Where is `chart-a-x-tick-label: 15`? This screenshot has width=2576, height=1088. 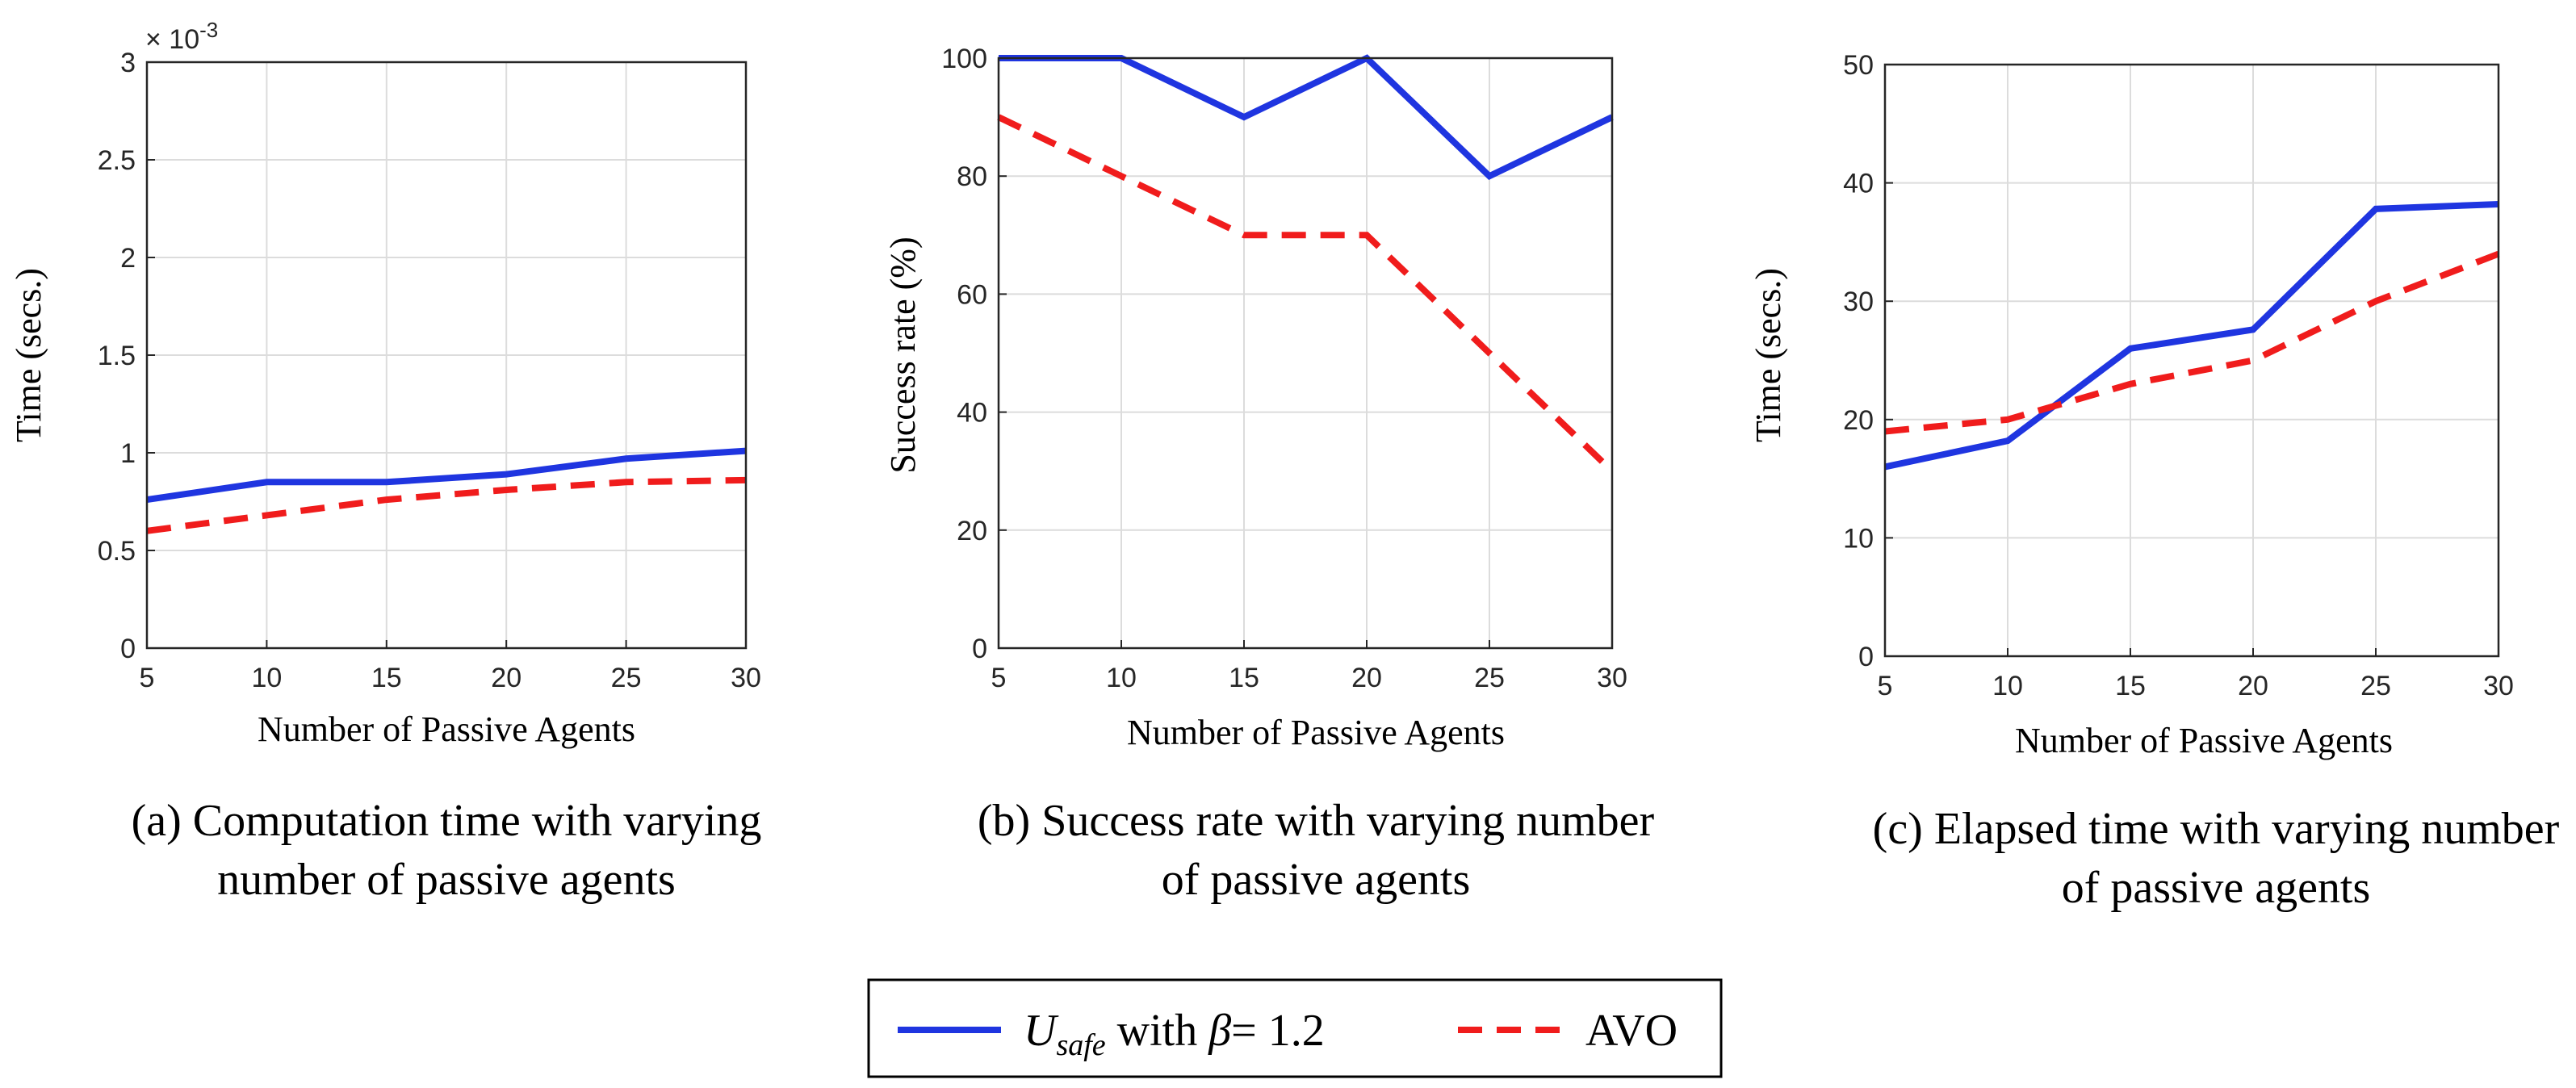
chart-a-x-tick-label: 15 is located at coordinates (386, 678).